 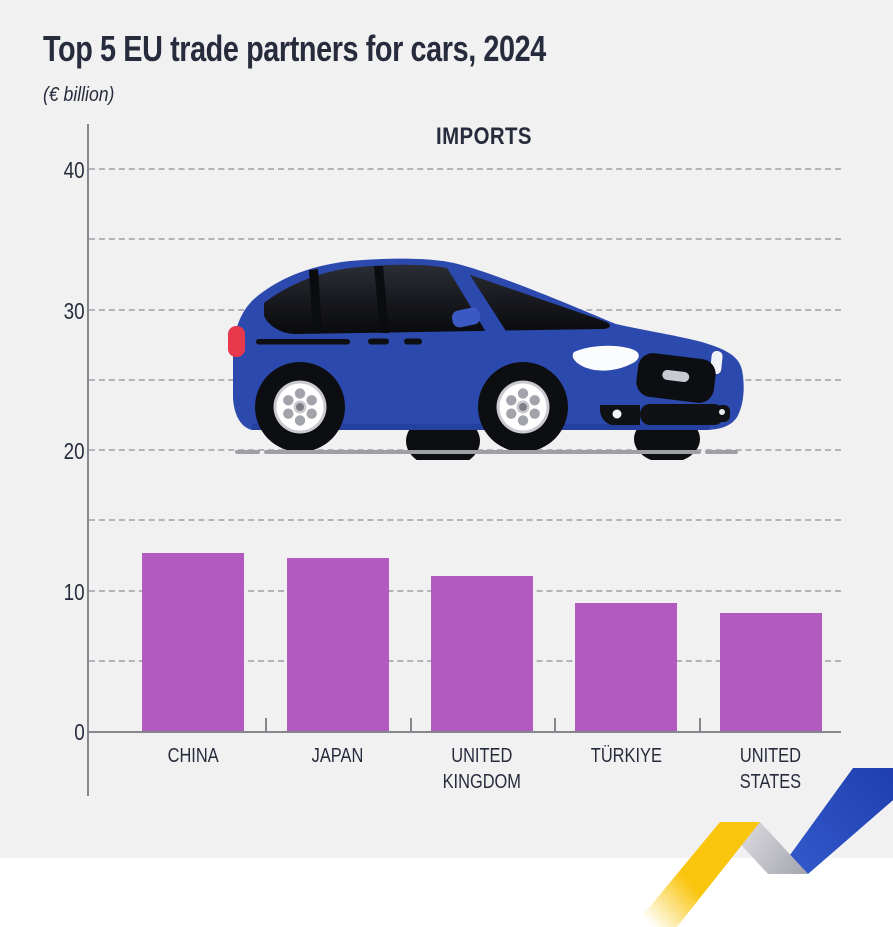 I want to click on x-axis-category-label: TÜRKIYE, so click(x=626, y=756).